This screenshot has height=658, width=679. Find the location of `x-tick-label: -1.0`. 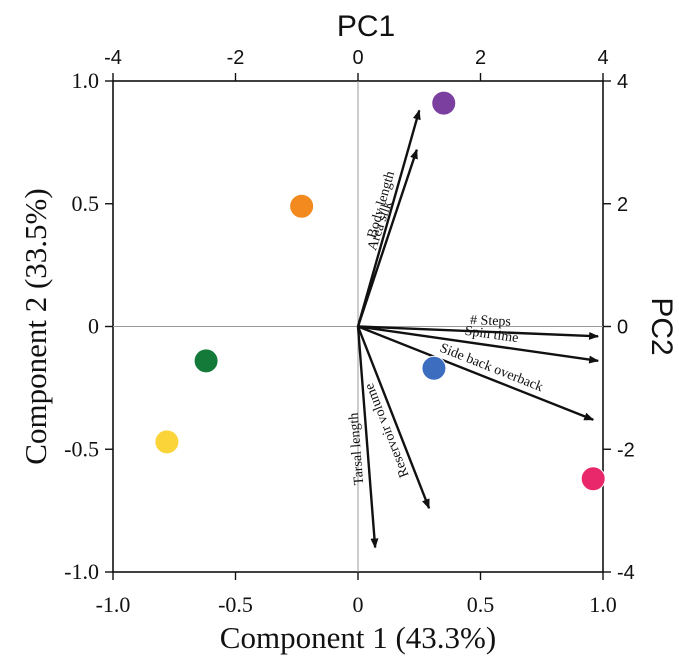

x-tick-label: -1.0 is located at coordinates (113, 604).